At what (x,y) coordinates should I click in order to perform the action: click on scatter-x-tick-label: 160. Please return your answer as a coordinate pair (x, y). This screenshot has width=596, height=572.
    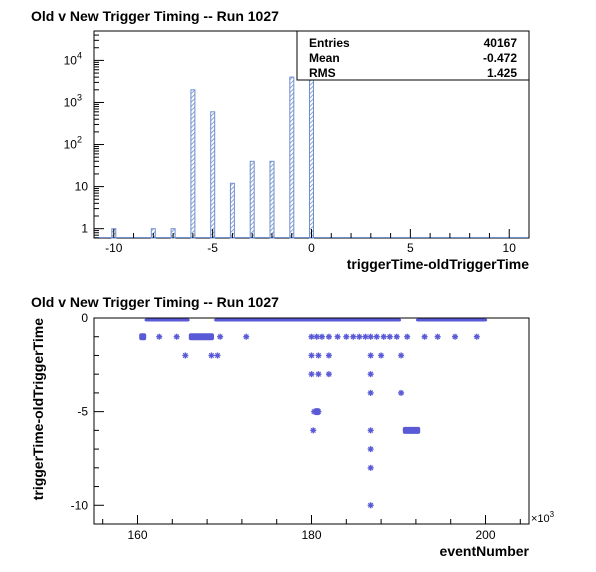
    Looking at the image, I should click on (137, 535).